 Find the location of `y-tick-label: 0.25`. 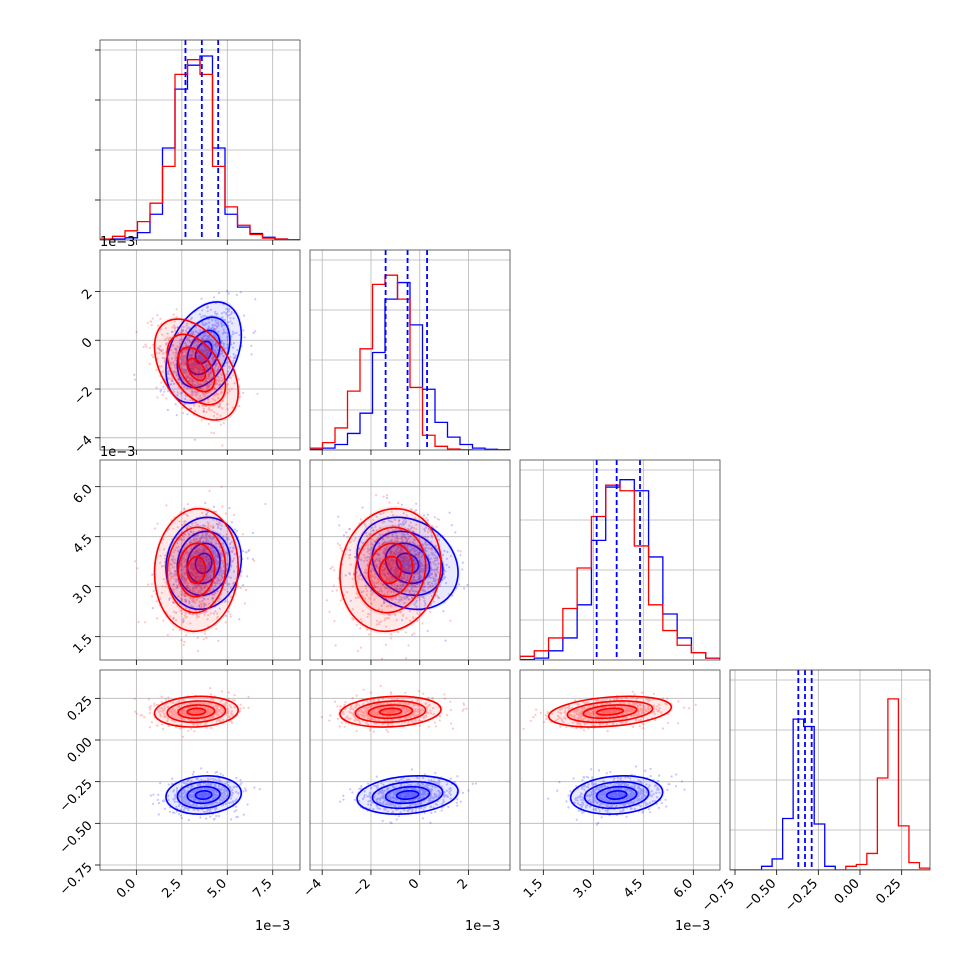

y-tick-label: 0.25 is located at coordinates (80, 708).